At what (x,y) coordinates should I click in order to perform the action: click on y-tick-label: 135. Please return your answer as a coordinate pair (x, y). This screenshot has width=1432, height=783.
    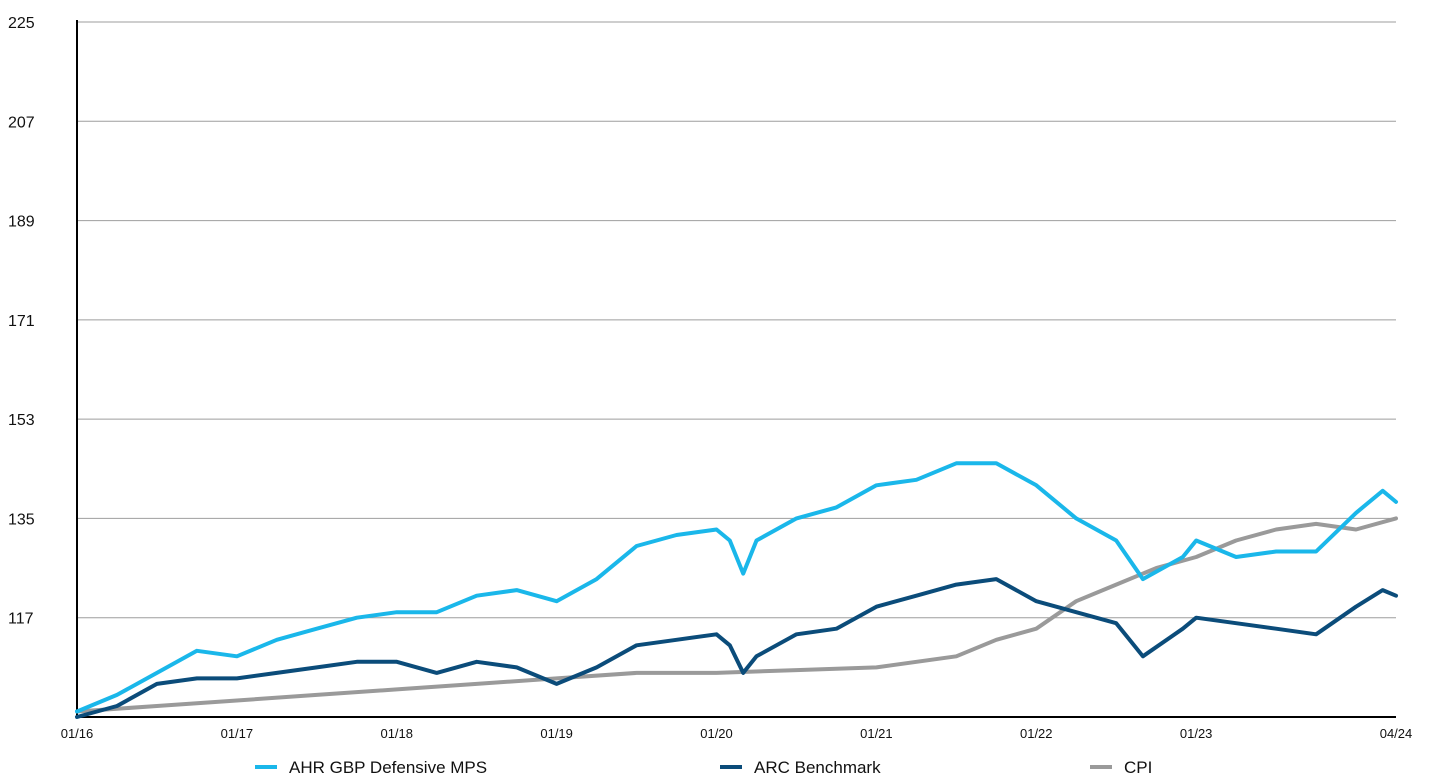
    Looking at the image, I should click on (21, 519).